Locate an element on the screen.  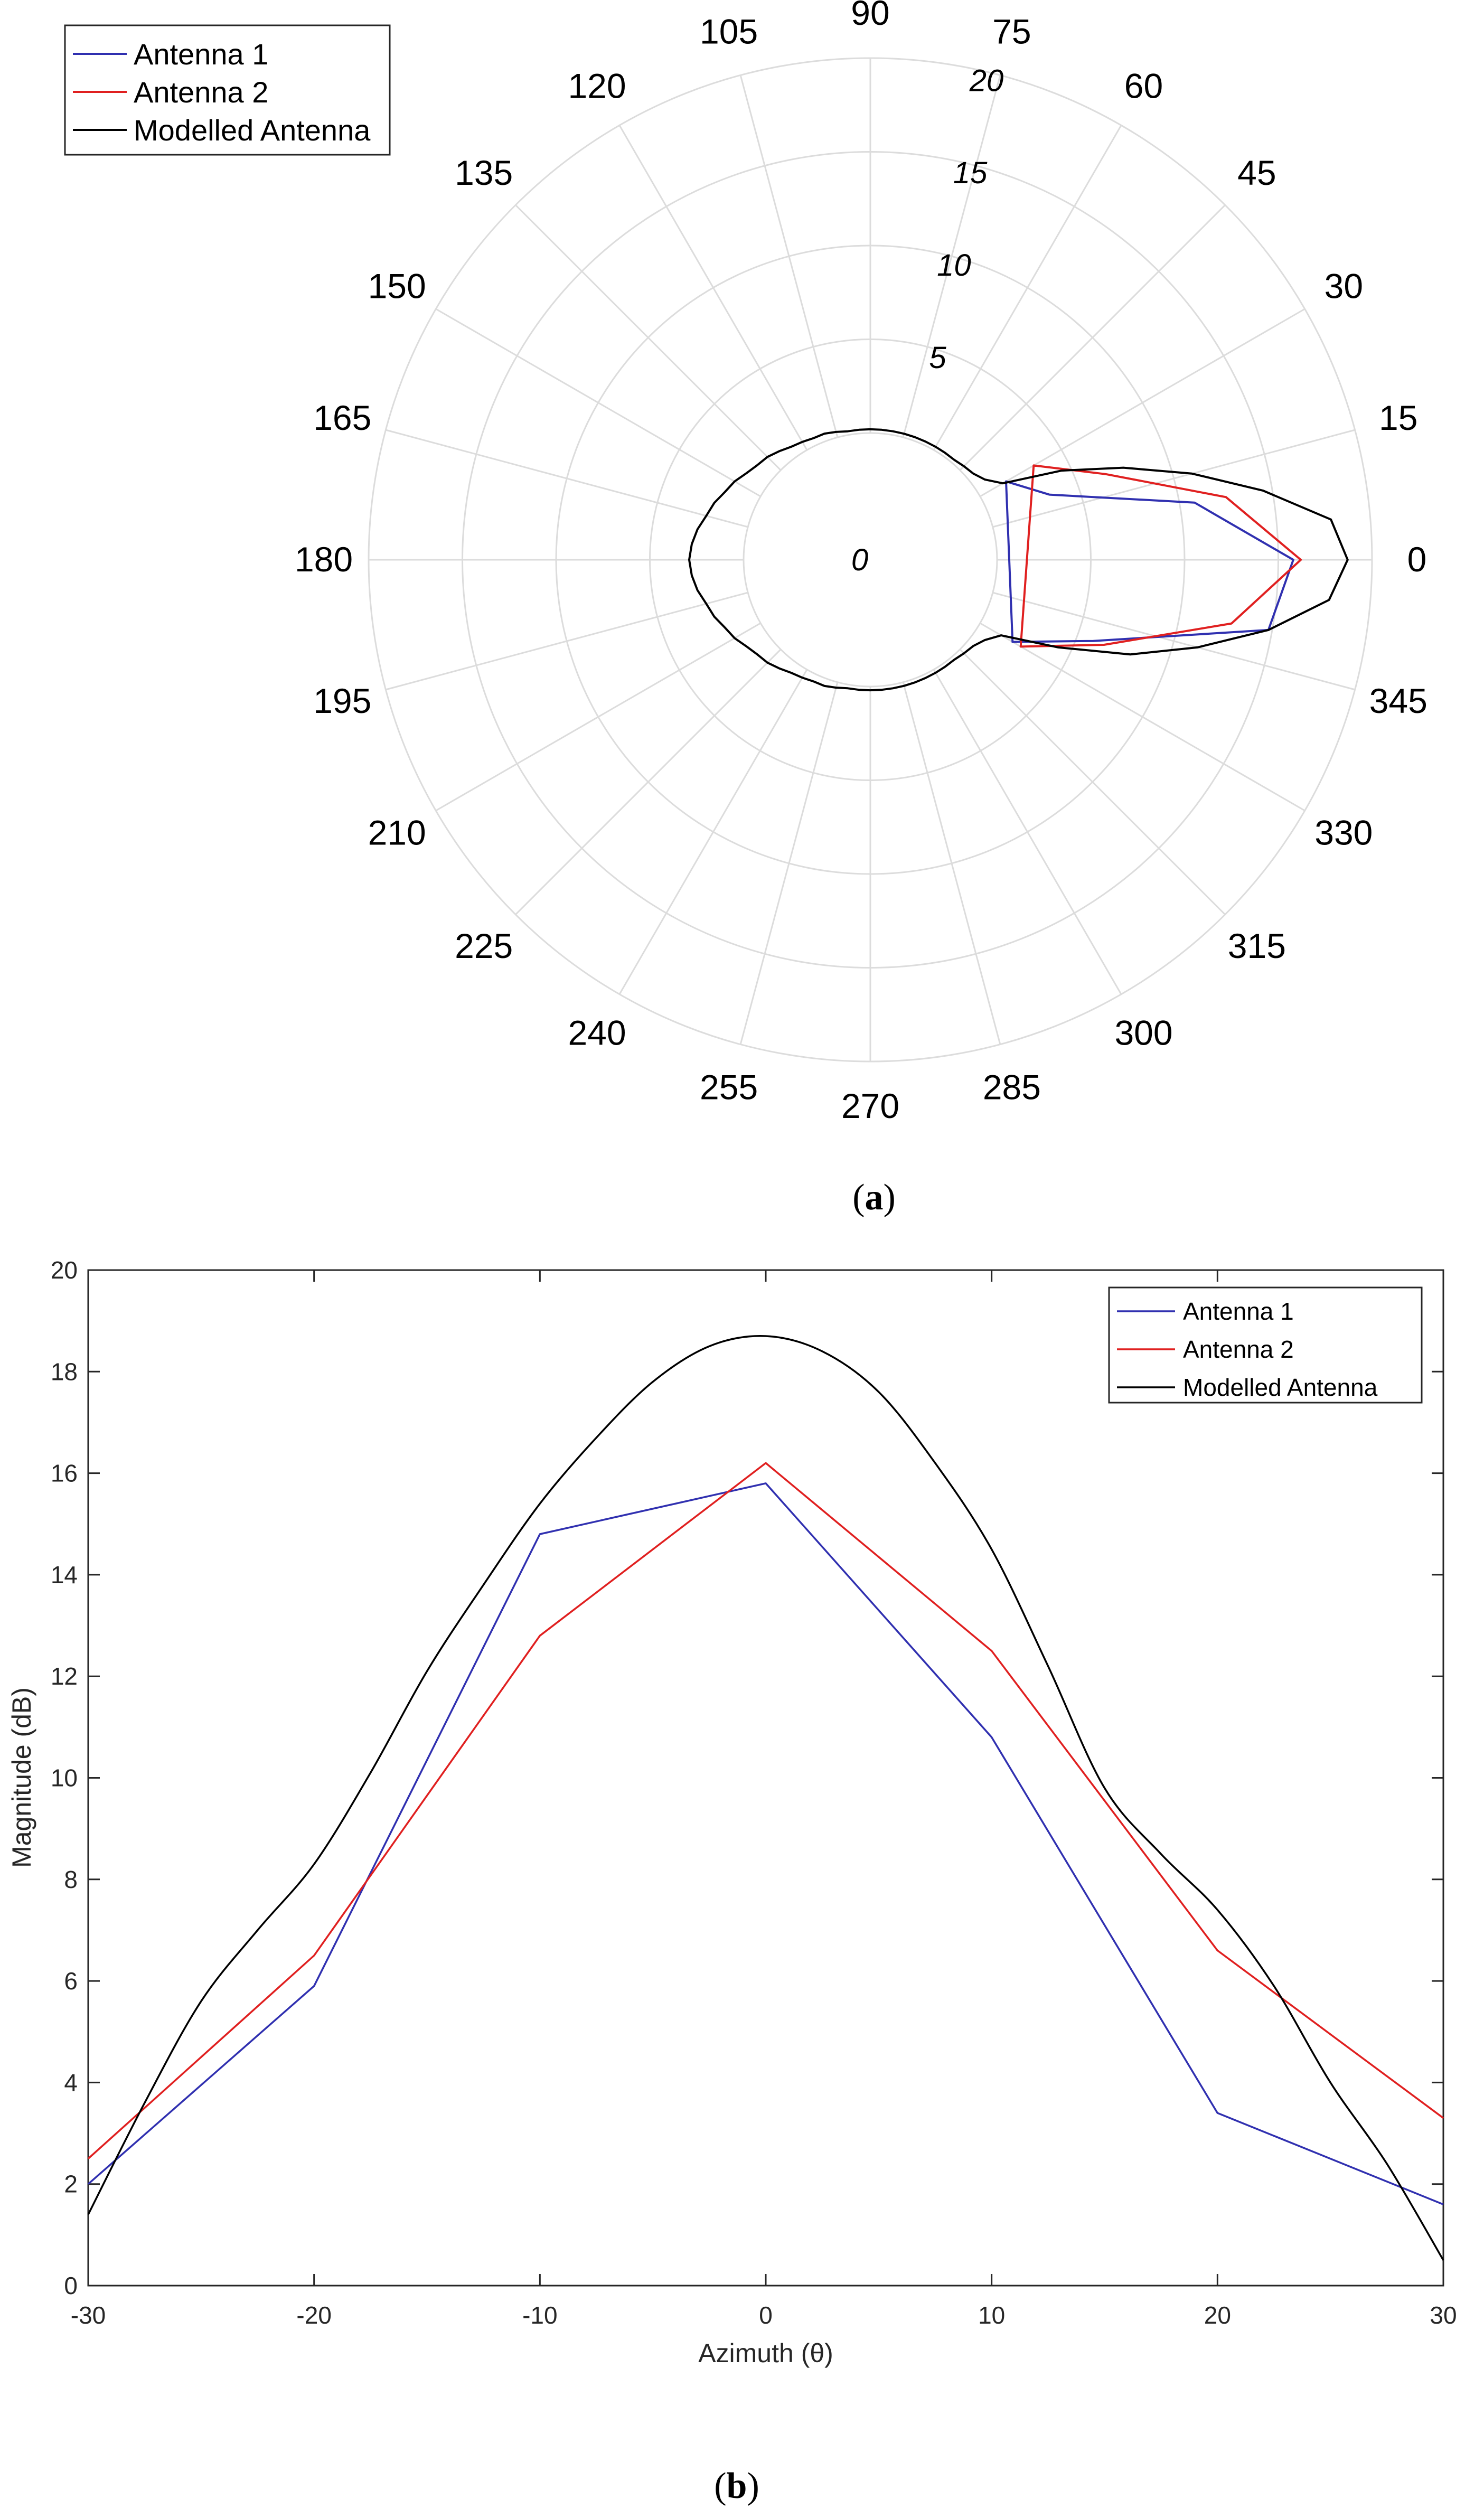
theta-tick-label: 270 is located at coordinates (870, 1105).